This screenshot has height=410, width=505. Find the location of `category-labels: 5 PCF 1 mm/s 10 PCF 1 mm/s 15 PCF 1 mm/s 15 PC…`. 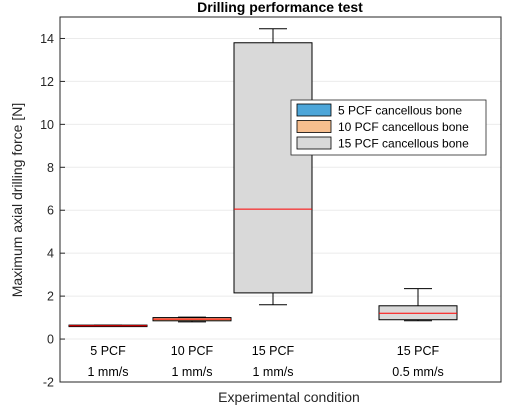

category-labels: 5 PCF 1 mm/s 10 PCF 1 mm/s 15 PCF 1 mm/s 15 PC… is located at coordinates (266, 361).